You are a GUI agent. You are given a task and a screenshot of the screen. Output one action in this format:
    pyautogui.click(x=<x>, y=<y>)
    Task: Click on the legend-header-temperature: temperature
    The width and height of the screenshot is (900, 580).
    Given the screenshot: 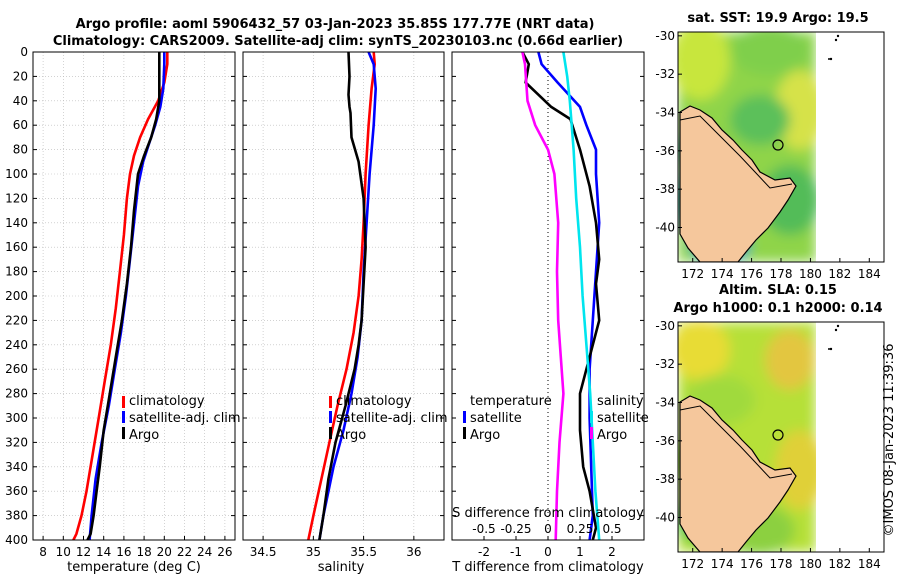 What is the action you would take?
    pyautogui.click(x=511, y=401)
    